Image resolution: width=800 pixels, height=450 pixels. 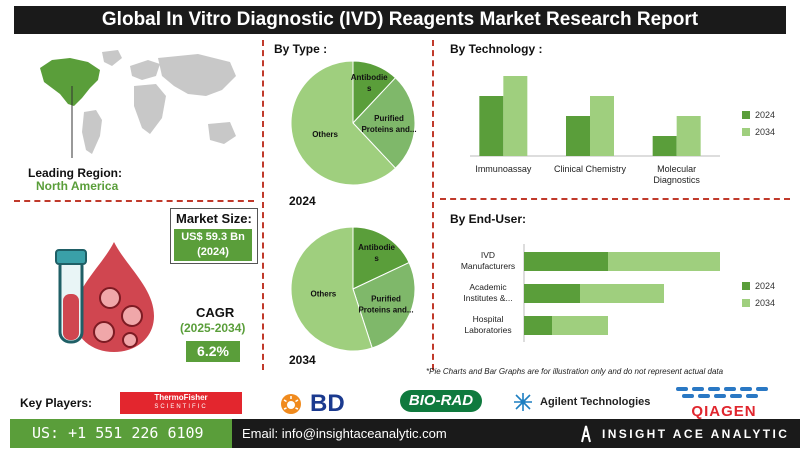 I want to click on bar-2034-molecular-diagnostics, so click(x=688, y=136).